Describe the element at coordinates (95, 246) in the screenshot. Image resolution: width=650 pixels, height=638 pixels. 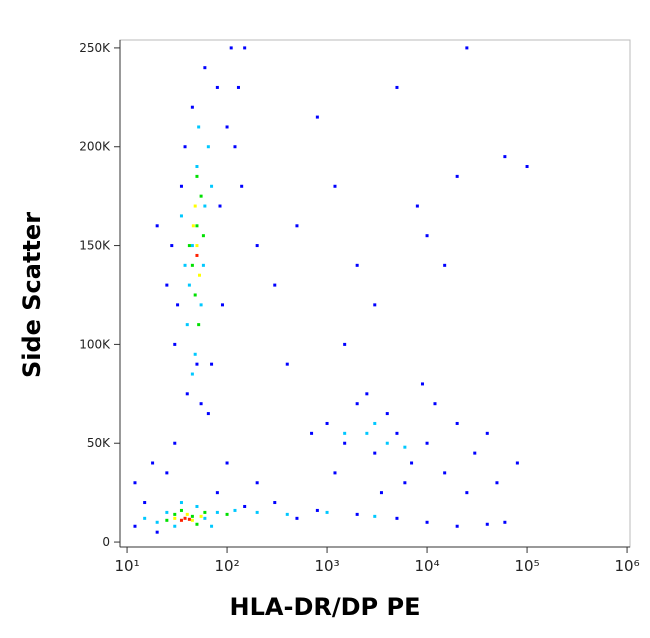
I see `y-tick-label: 150K` at that location.